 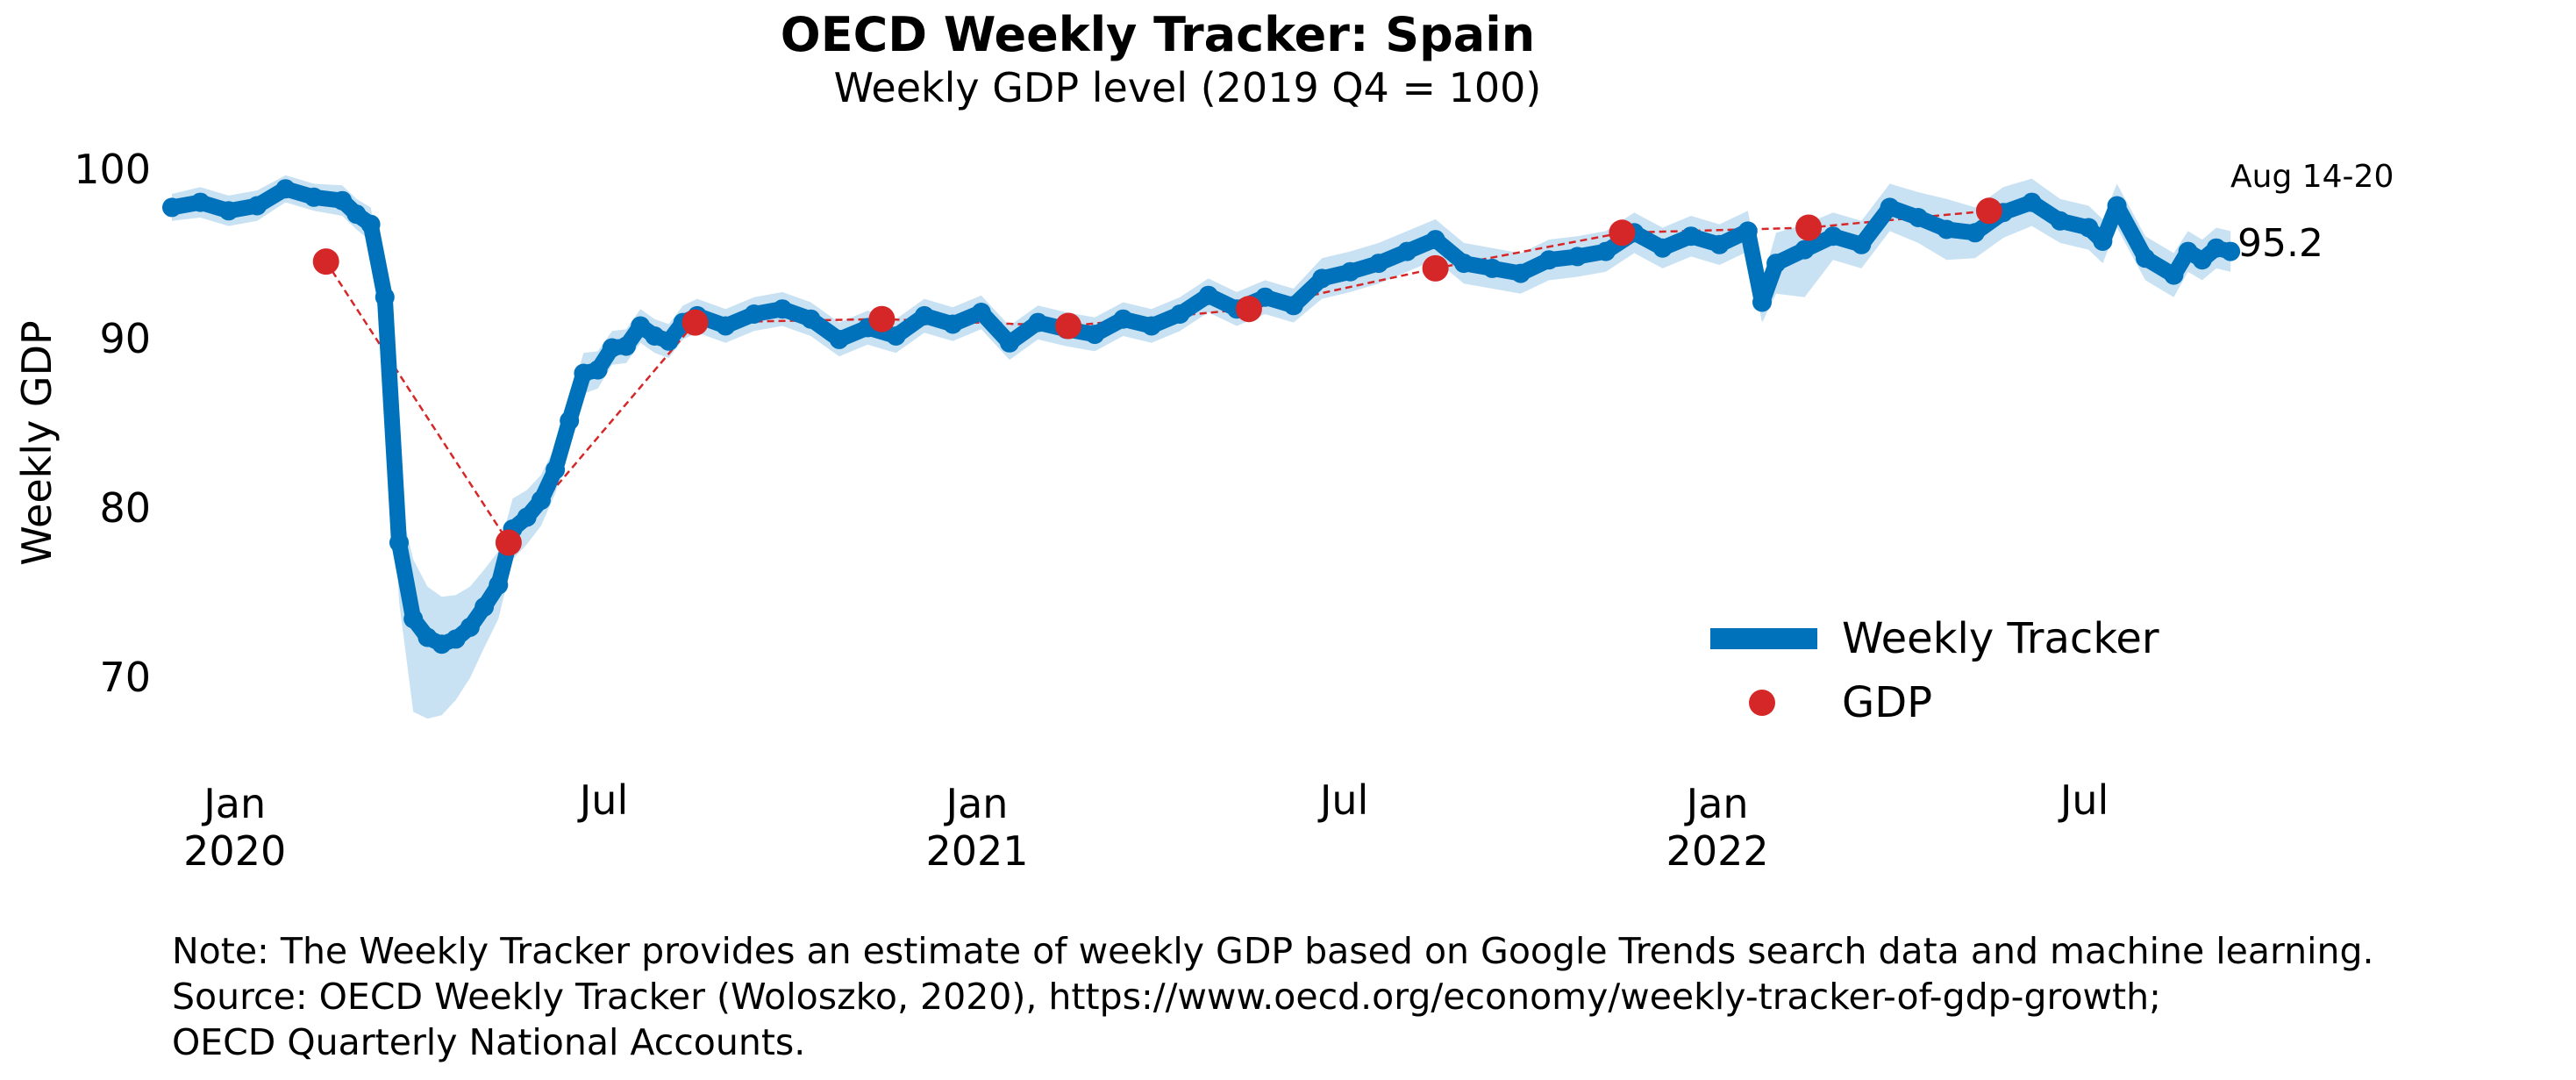 I want to click on x-tick-year-label: 2022, so click(x=1718, y=851).